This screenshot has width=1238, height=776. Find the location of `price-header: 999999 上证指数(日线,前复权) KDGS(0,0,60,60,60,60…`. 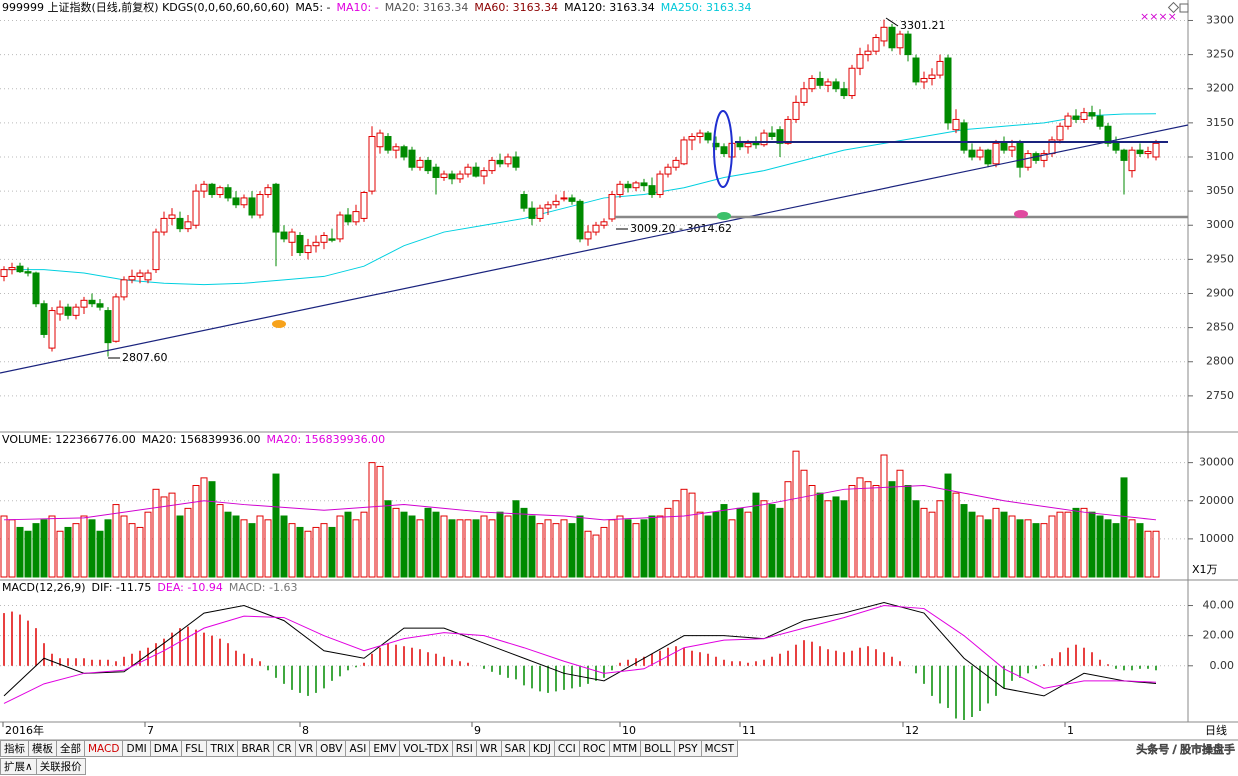

price-header: 999999 上证指数(日线,前复权) KDGS(0,0,60,60,60,60… is located at coordinates (380, 8).